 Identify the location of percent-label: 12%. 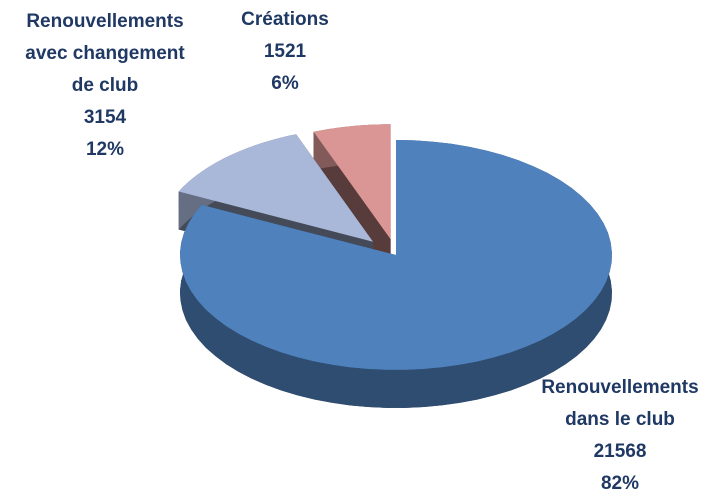
(105, 149).